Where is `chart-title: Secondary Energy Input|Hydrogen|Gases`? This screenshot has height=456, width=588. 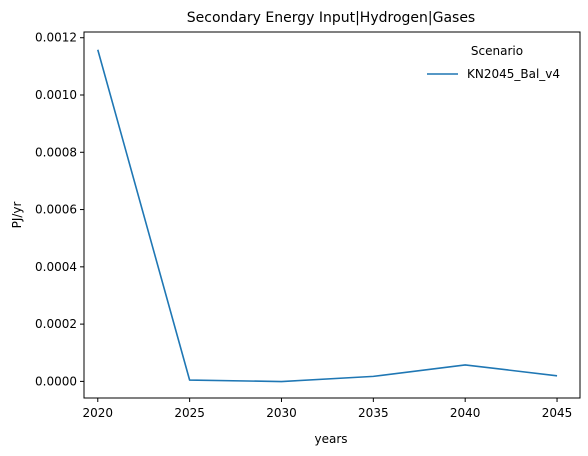 chart-title: Secondary Energy Input|Hydrogen|Gases is located at coordinates (331, 18).